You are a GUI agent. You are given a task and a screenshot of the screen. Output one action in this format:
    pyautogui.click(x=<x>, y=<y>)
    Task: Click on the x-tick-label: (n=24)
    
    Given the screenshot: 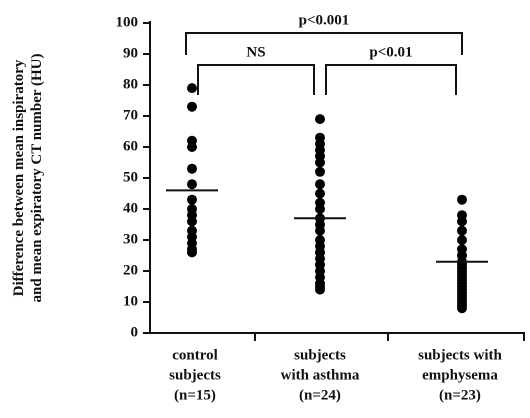 What is the action you would take?
    pyautogui.click(x=320, y=395)
    